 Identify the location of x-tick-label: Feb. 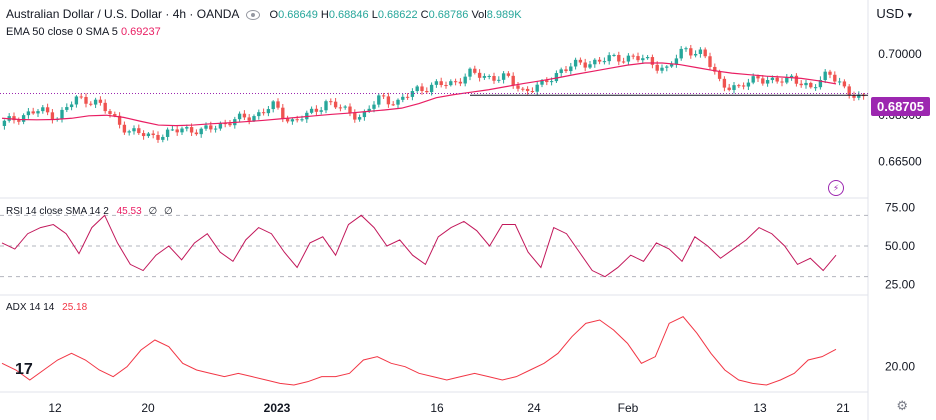
(628, 408).